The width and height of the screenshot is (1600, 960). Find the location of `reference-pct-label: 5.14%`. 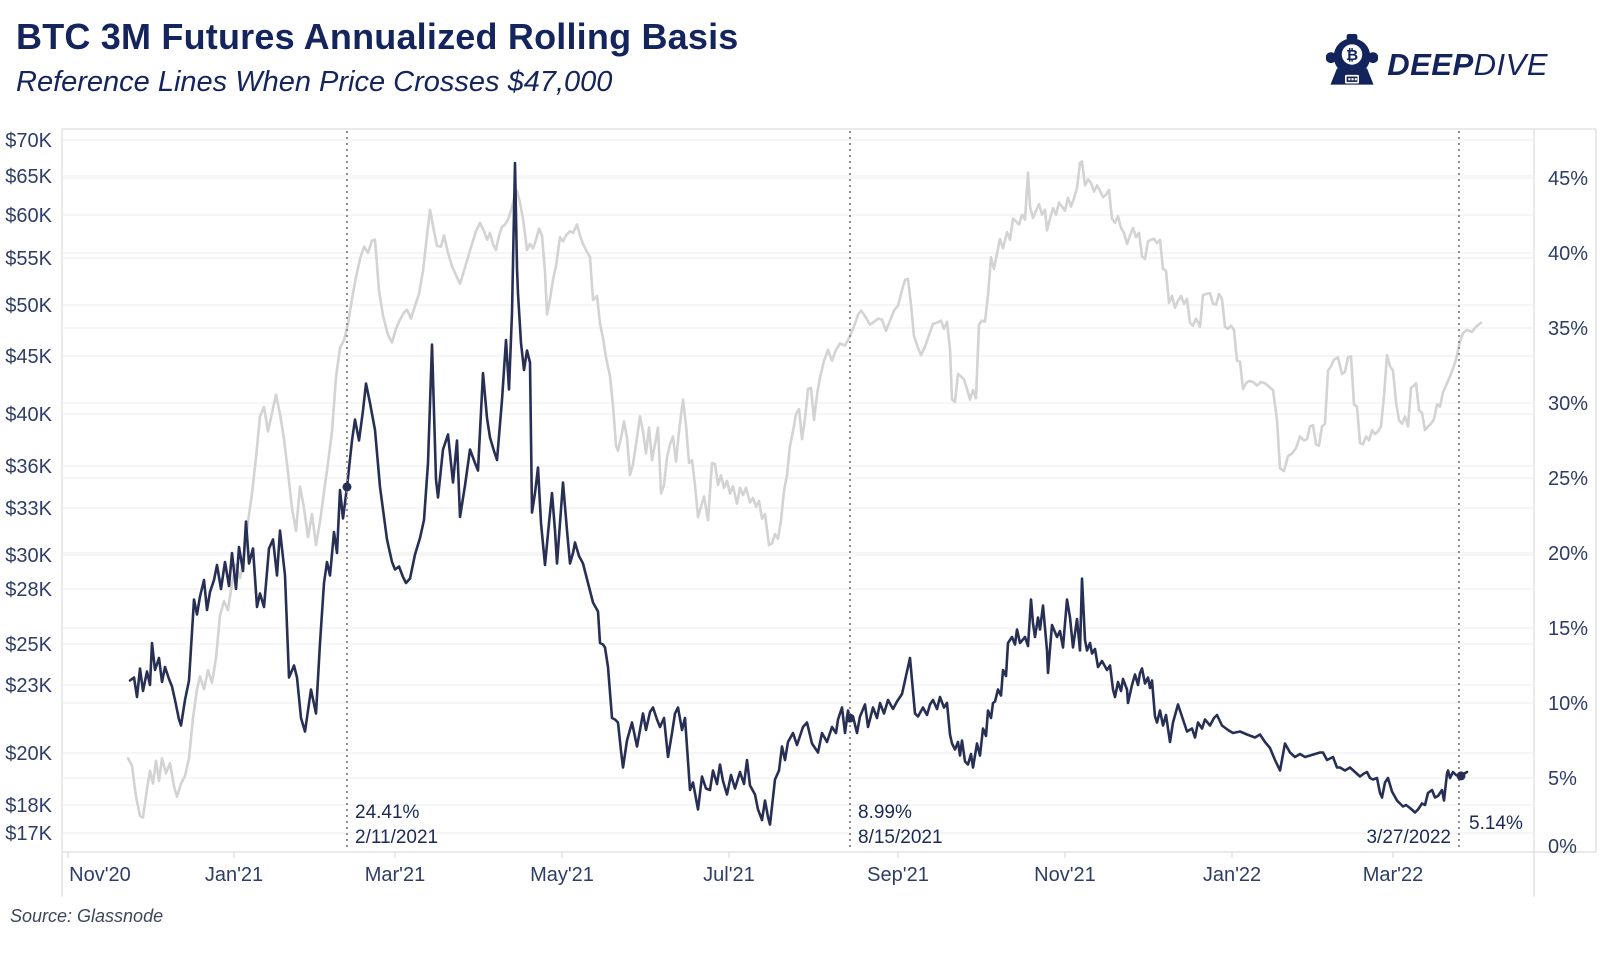

reference-pct-label: 5.14% is located at coordinates (1496, 823).